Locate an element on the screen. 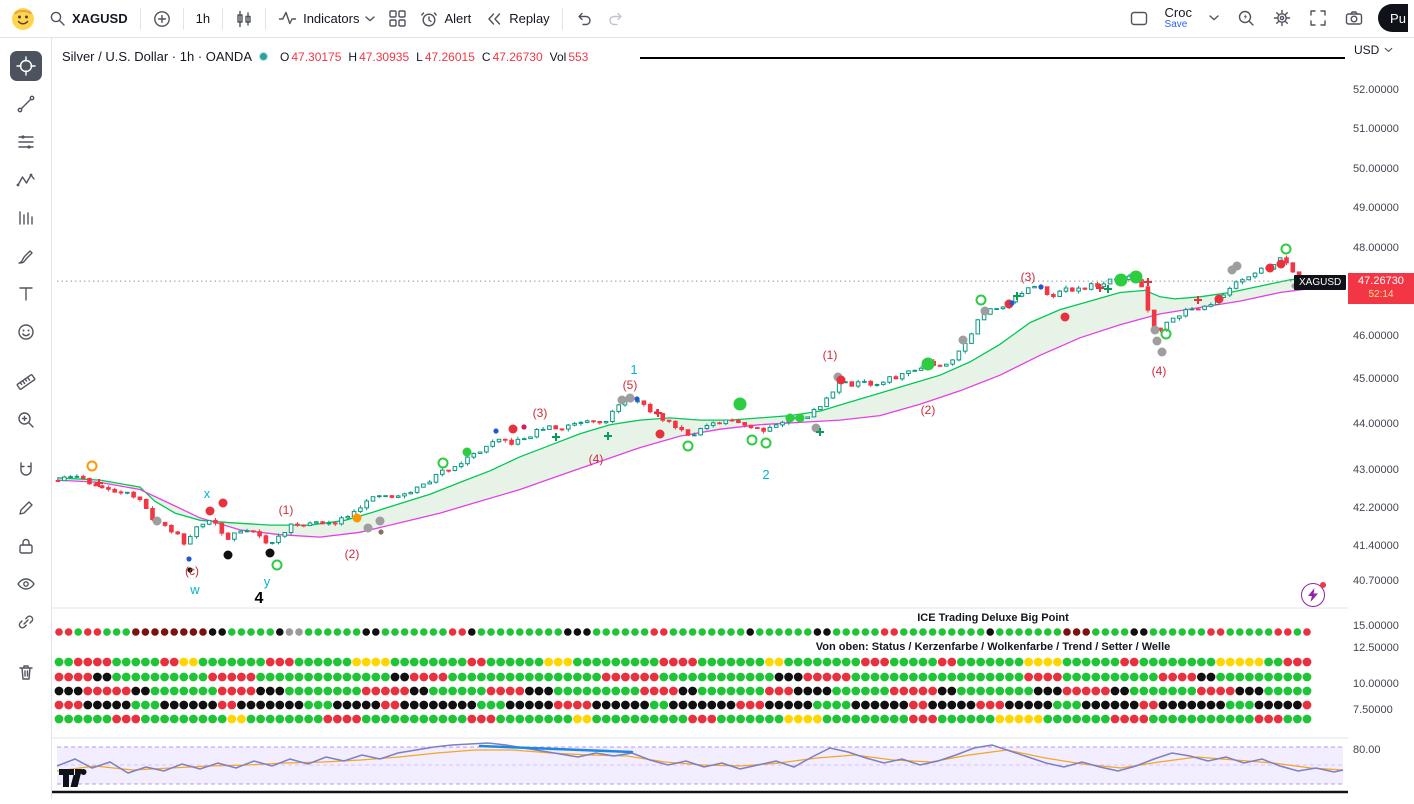 The height and width of the screenshot is (804, 1414). symbol-name: XAGUSD is located at coordinates (100, 18).